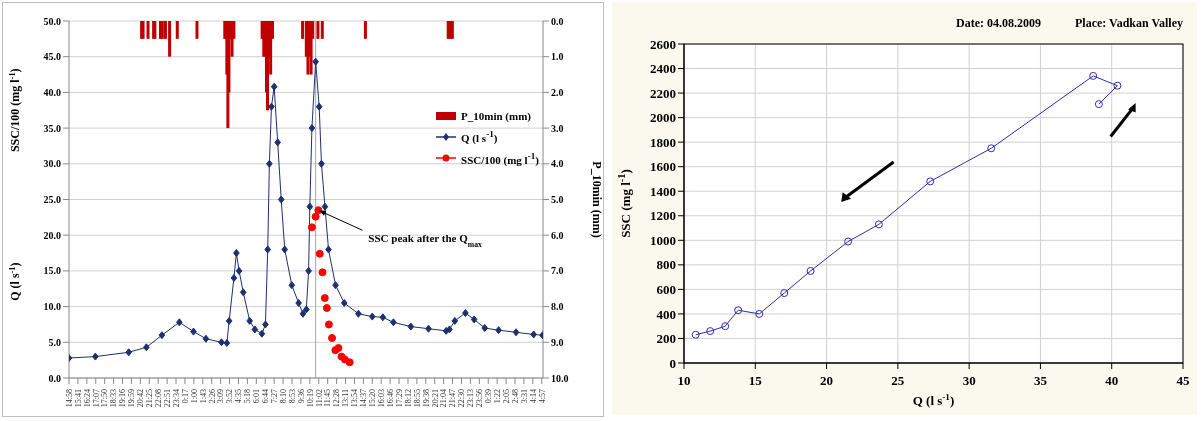 The height and width of the screenshot is (421, 1203). Describe the element at coordinates (560, 378) in the screenshot. I see `y2-tick-label: 10.0` at that location.